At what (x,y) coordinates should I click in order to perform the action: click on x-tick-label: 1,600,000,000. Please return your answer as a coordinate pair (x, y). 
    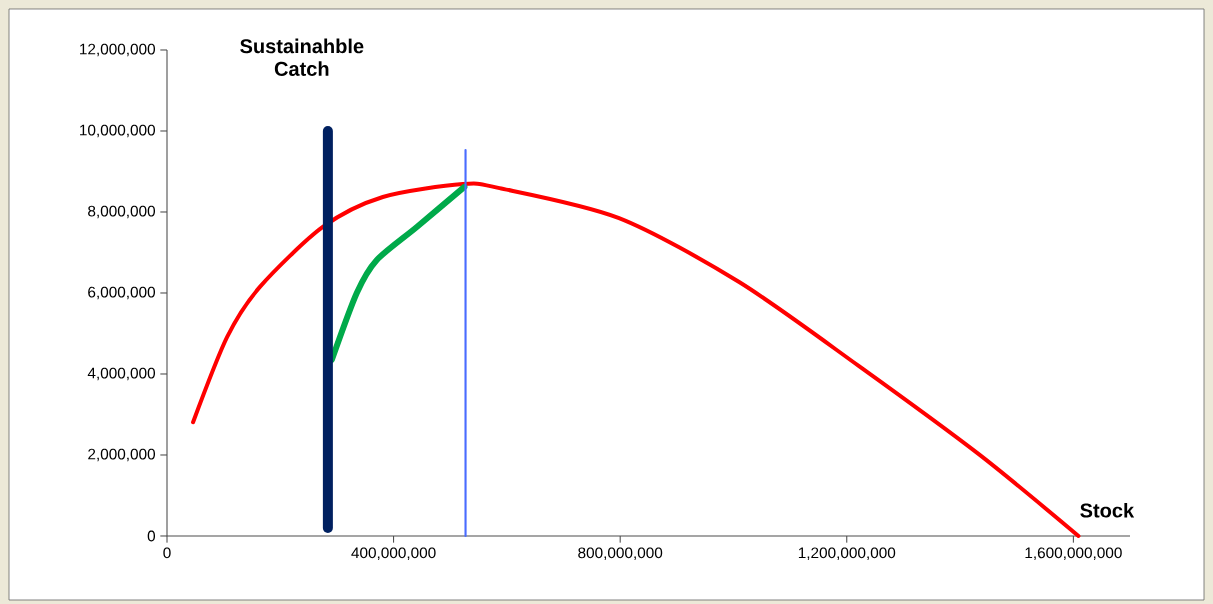
    Looking at the image, I should click on (1073, 554).